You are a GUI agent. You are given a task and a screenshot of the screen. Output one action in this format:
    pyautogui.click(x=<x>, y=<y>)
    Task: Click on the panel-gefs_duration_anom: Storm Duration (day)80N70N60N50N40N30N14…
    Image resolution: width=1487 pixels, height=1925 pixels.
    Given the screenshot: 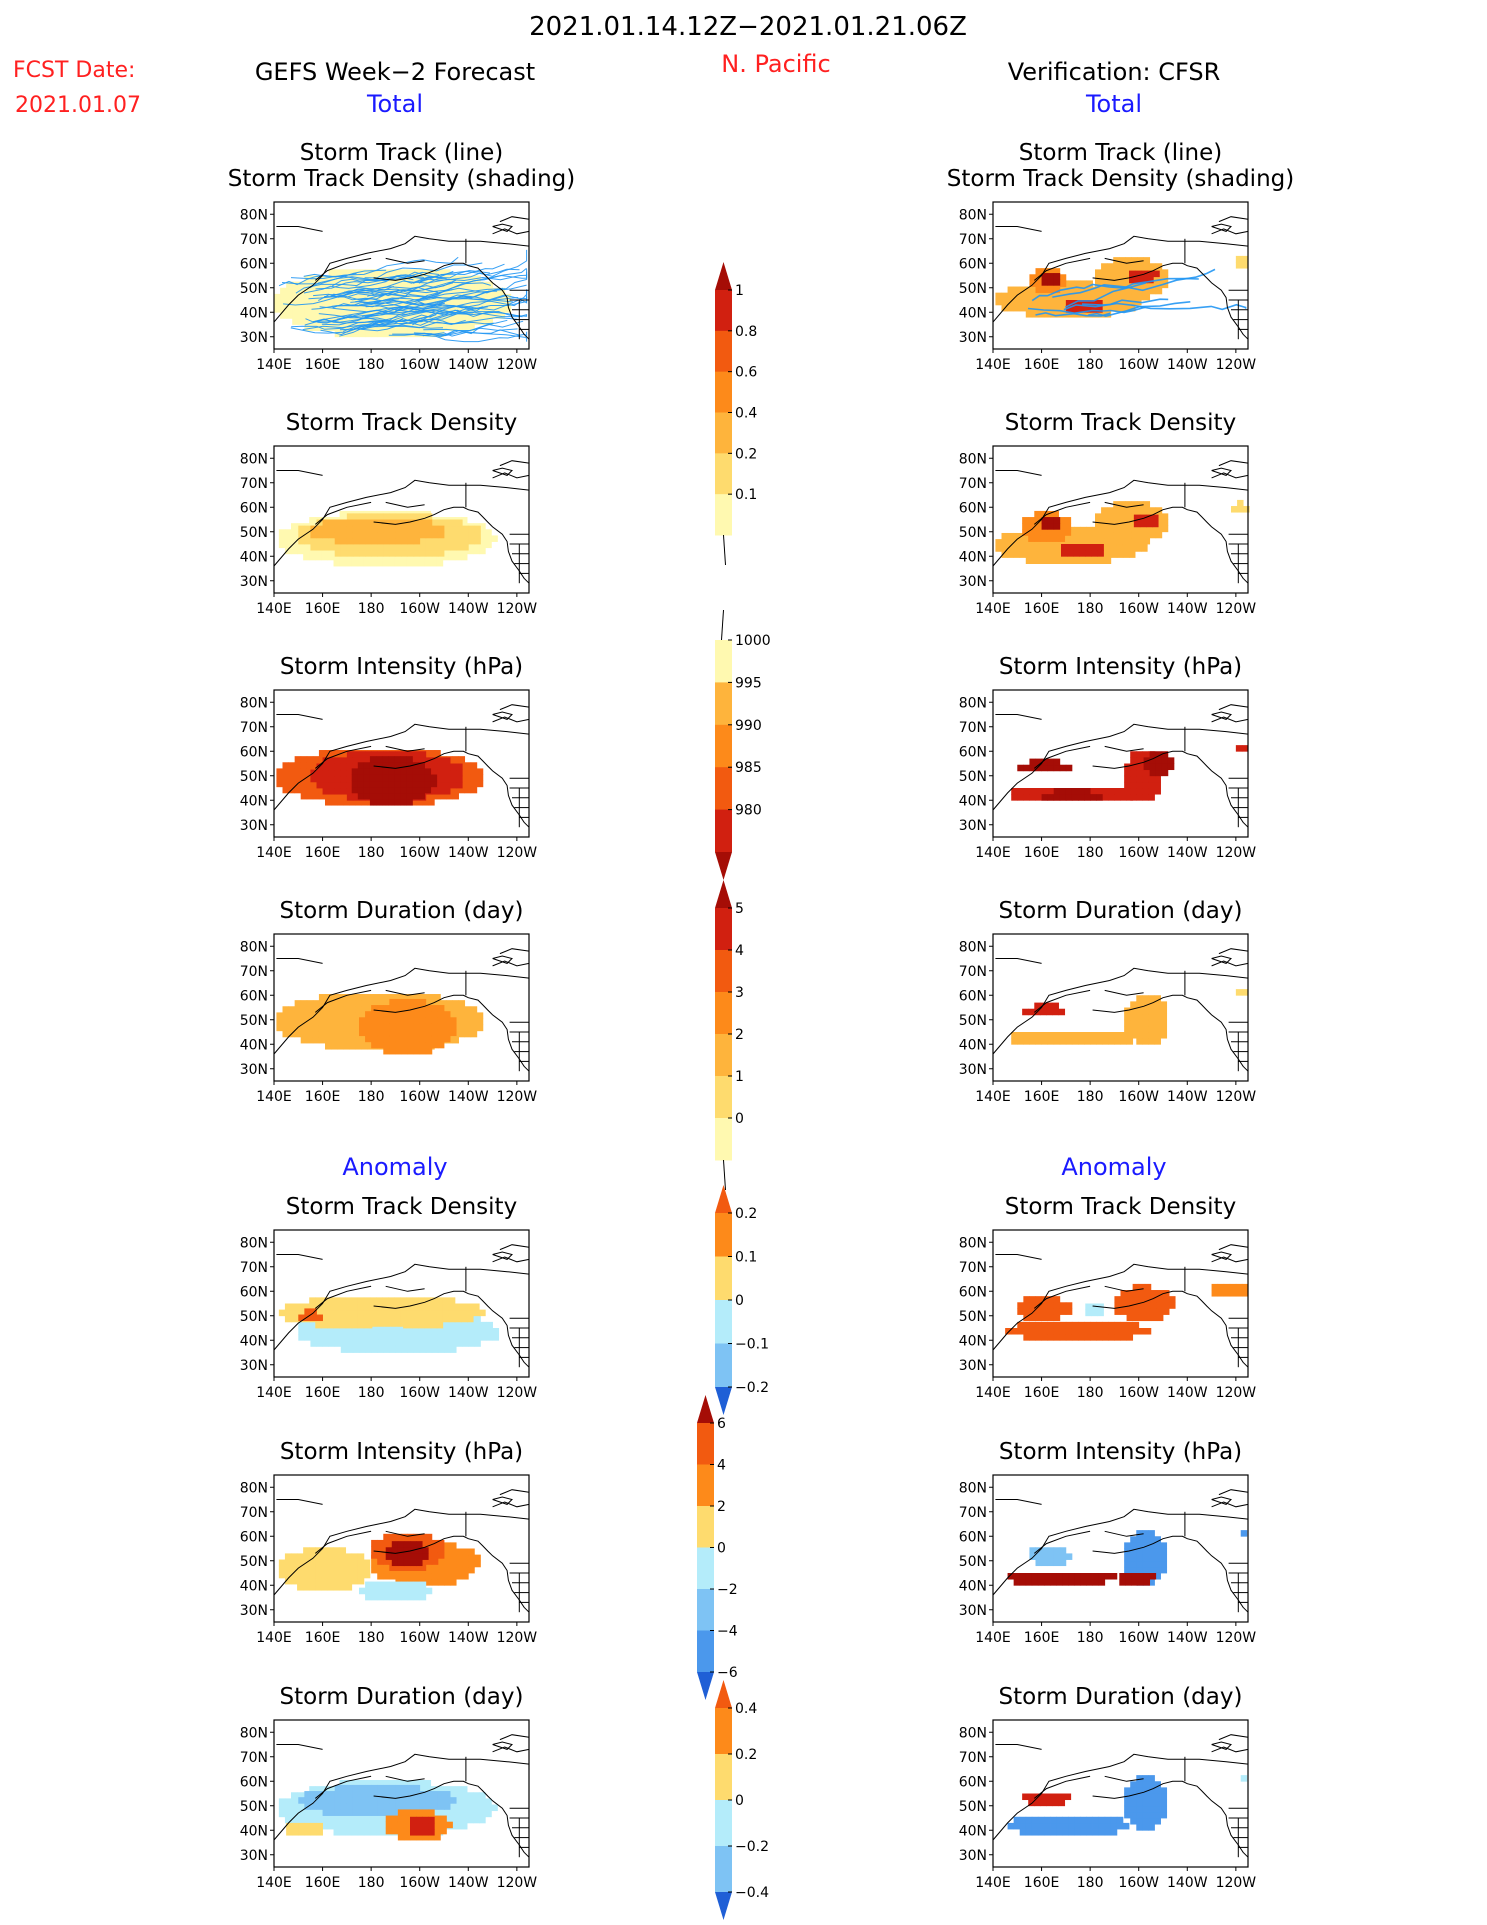 What is the action you would take?
    pyautogui.click(x=389, y=1787)
    